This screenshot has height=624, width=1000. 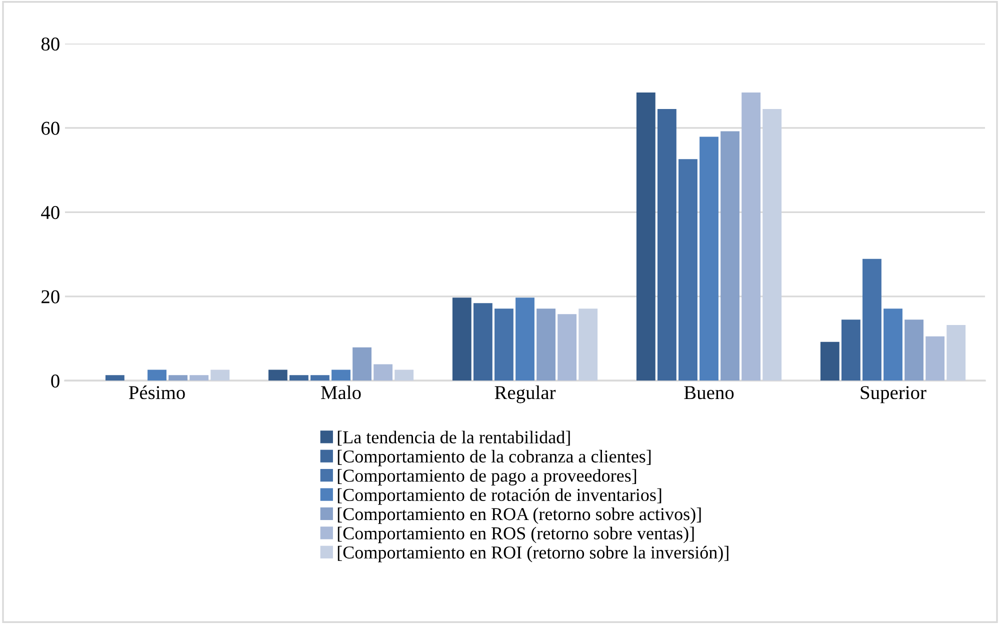 What do you see at coordinates (893, 395) in the screenshot?
I see `x-tick-label: Superior` at bounding box center [893, 395].